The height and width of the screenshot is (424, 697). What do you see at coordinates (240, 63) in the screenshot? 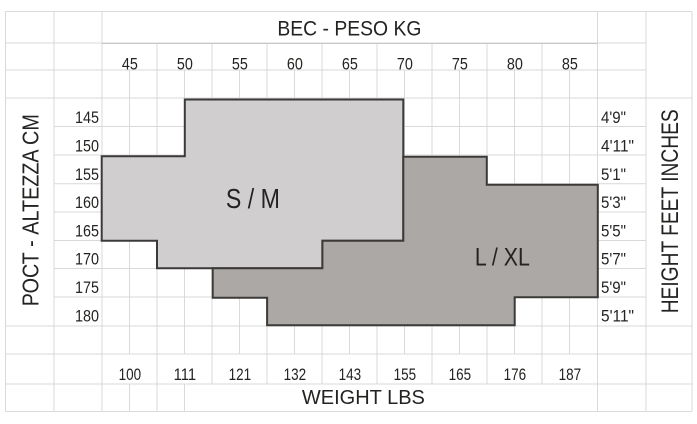
I see `svg-text: 55` at bounding box center [240, 63].